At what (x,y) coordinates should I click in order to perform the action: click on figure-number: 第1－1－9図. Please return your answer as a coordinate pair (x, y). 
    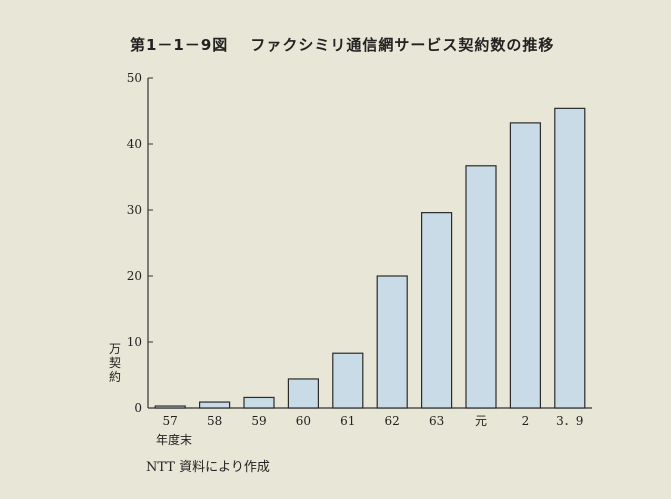
    Looking at the image, I should click on (179, 45).